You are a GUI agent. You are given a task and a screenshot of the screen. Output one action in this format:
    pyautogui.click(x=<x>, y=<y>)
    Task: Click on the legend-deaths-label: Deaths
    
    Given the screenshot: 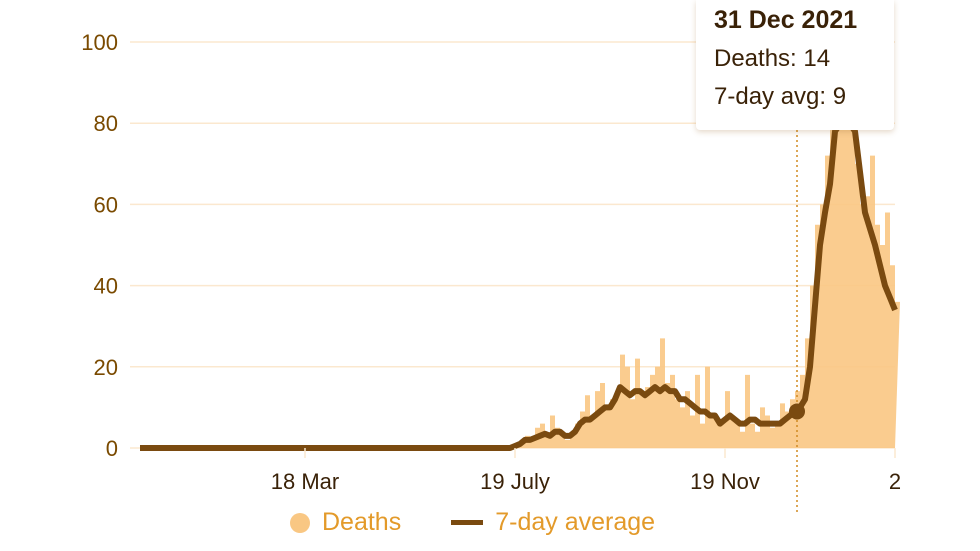 What is the action you would take?
    pyautogui.click(x=362, y=522)
    